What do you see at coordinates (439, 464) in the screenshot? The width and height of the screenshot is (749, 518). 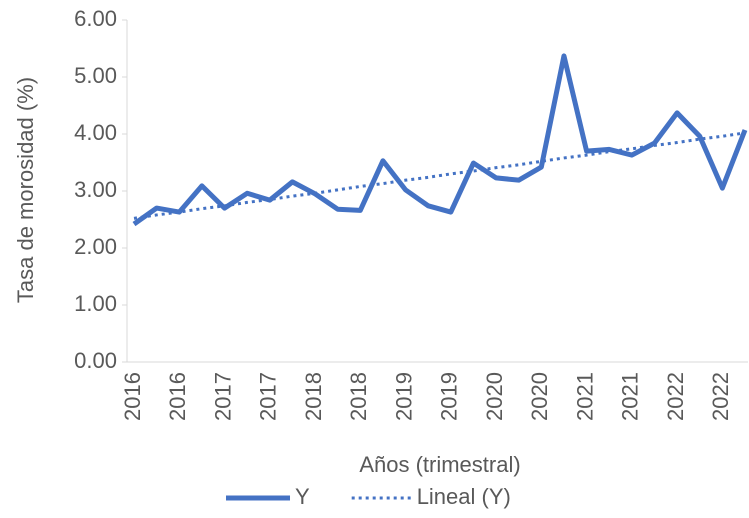 I see `x-axis-title: Años (trimestral)` at bounding box center [439, 464].